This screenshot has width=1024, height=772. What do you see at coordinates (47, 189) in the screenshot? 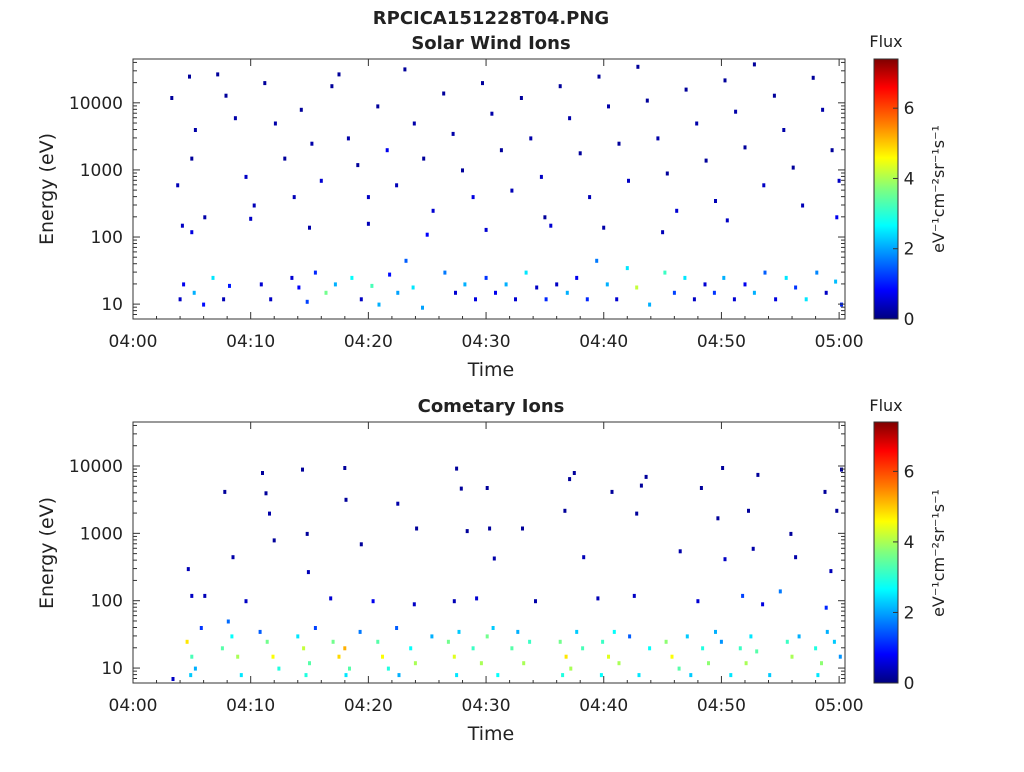
I see `y-axis-label-solar-wind: Energy (eV)` at bounding box center [47, 189].